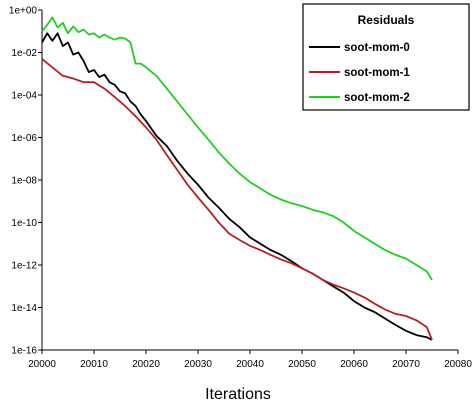 The image size is (474, 406). I want to click on y-tick-label: 1e-04, so click(24, 96).